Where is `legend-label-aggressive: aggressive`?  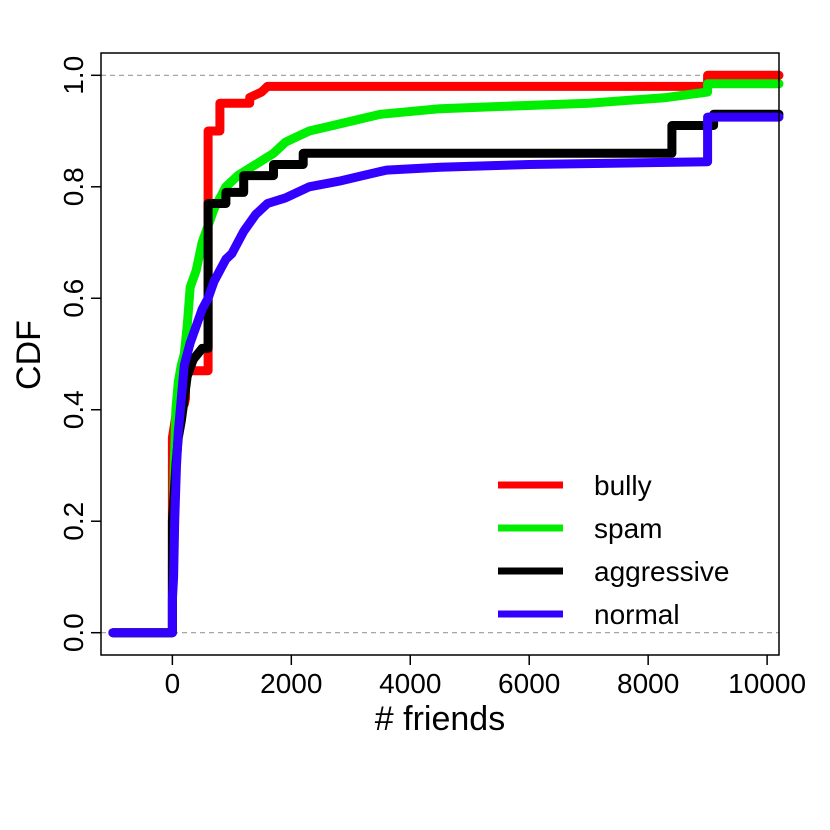 legend-label-aggressive: aggressive is located at coordinates (661, 571).